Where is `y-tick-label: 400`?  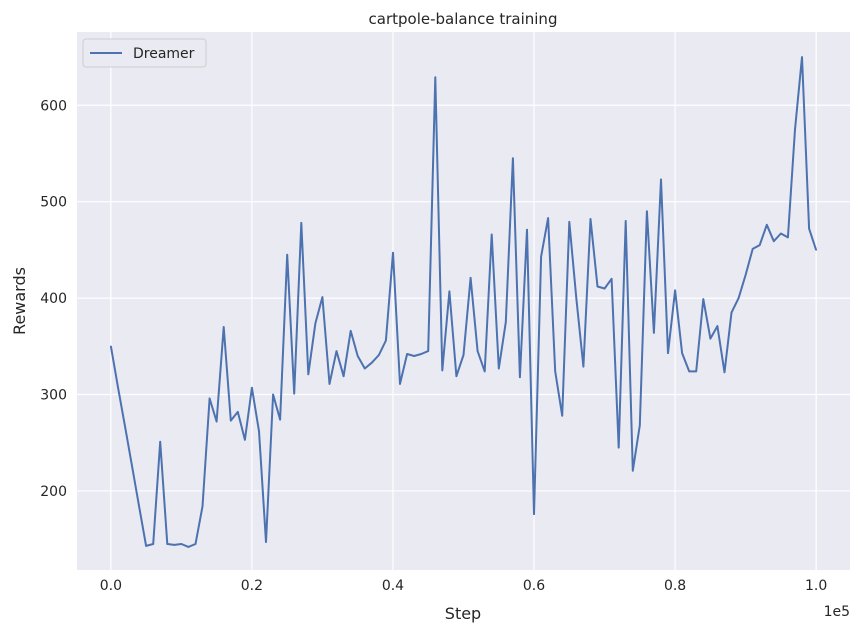 y-tick-label: 400 is located at coordinates (53, 299).